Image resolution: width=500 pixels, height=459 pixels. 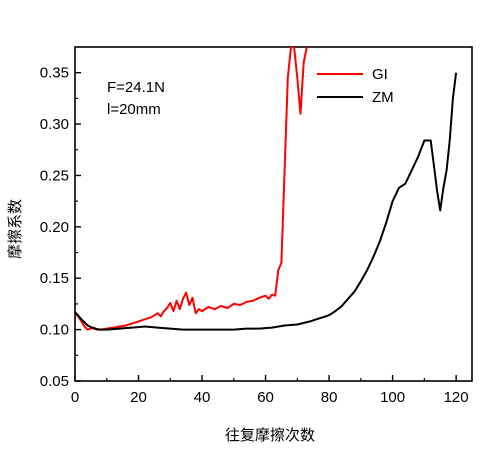 What do you see at coordinates (54, 330) in the screenshot?
I see `y-tick-label: 0.10` at bounding box center [54, 330].